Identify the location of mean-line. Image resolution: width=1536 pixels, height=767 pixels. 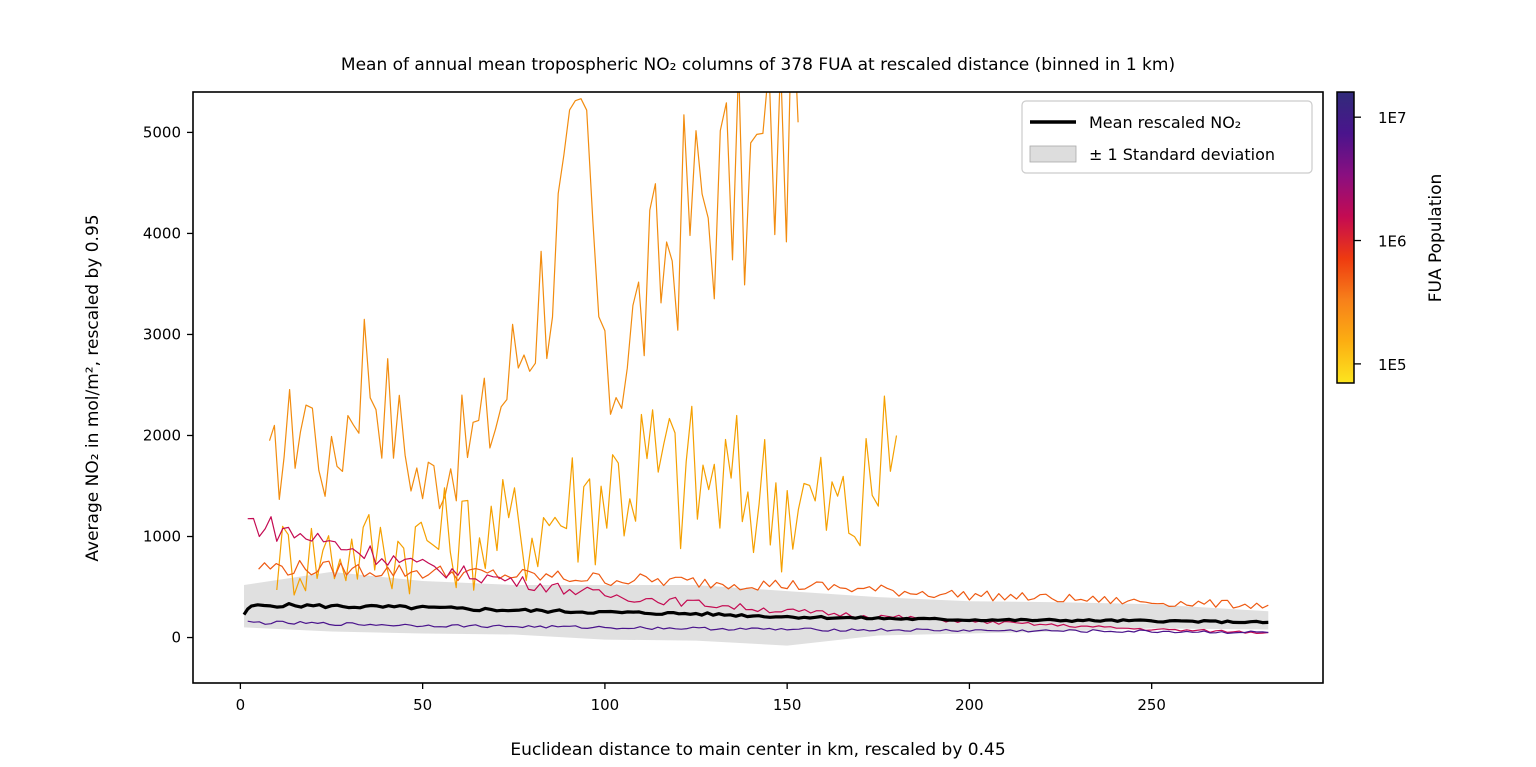
(755, 613).